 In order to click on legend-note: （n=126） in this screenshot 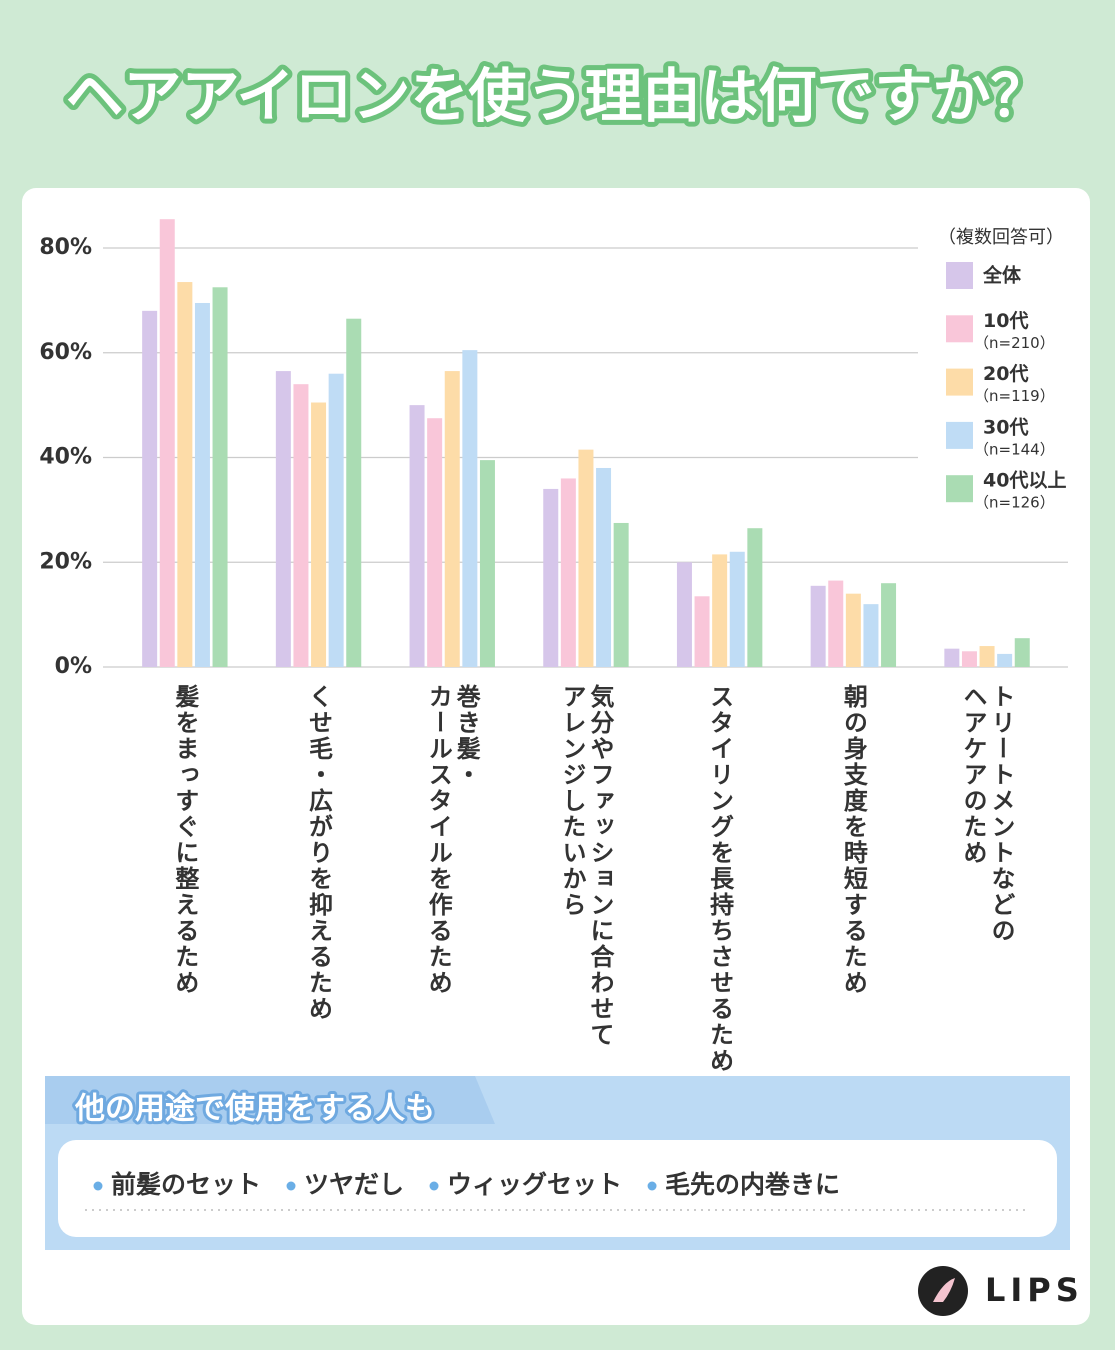, I will do `click(1014, 503)`.